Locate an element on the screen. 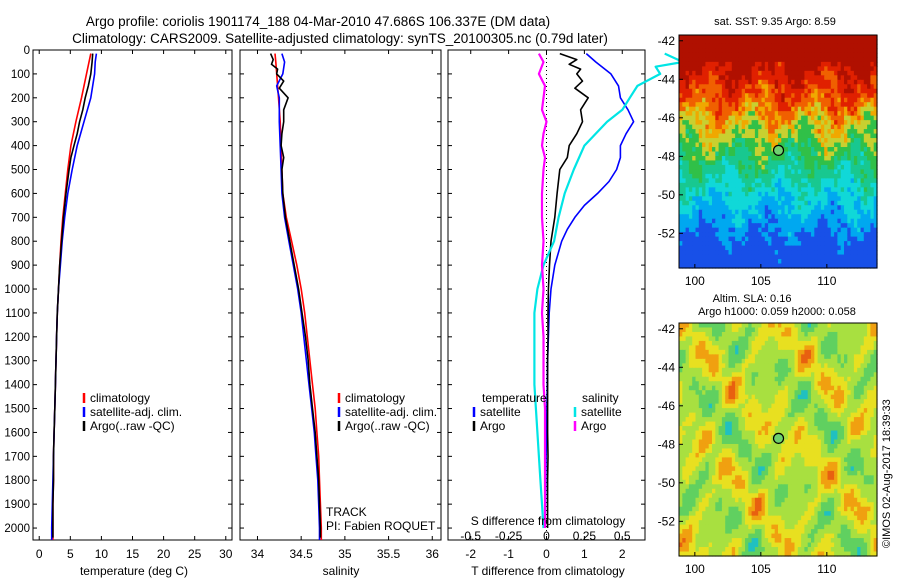 The height and width of the screenshot is (580, 900). difference-x-tick-label: -2 is located at coordinates (470, 554).